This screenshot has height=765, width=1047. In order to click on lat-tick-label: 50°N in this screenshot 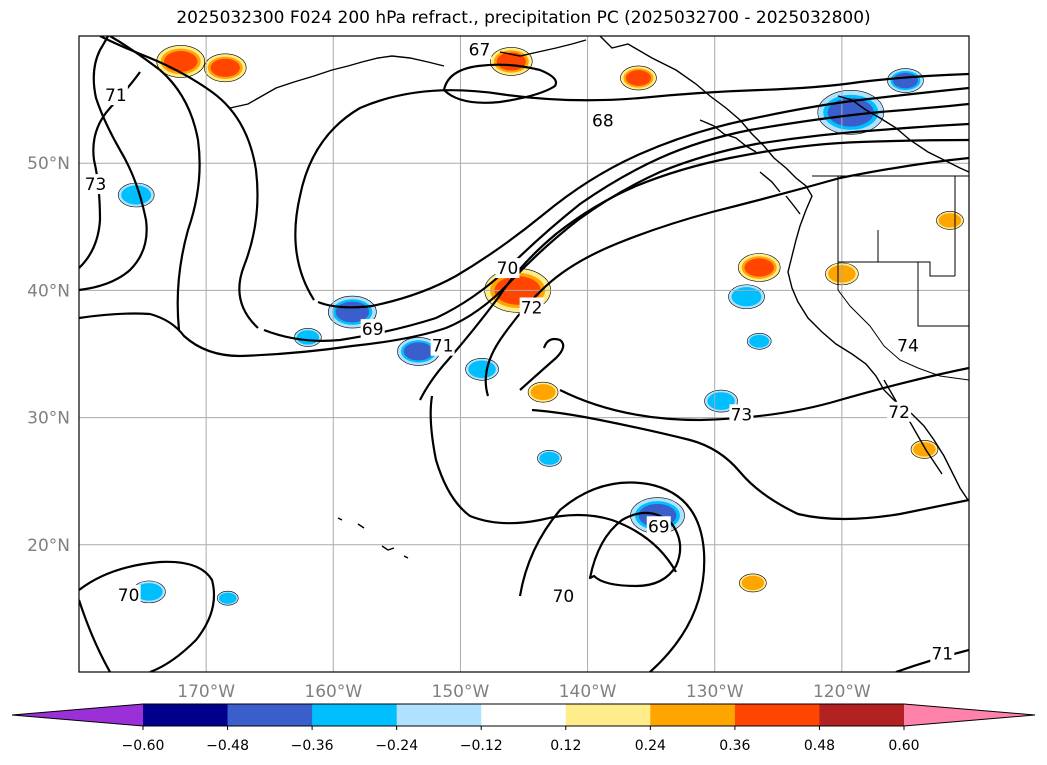, I will do `click(48, 164)`.